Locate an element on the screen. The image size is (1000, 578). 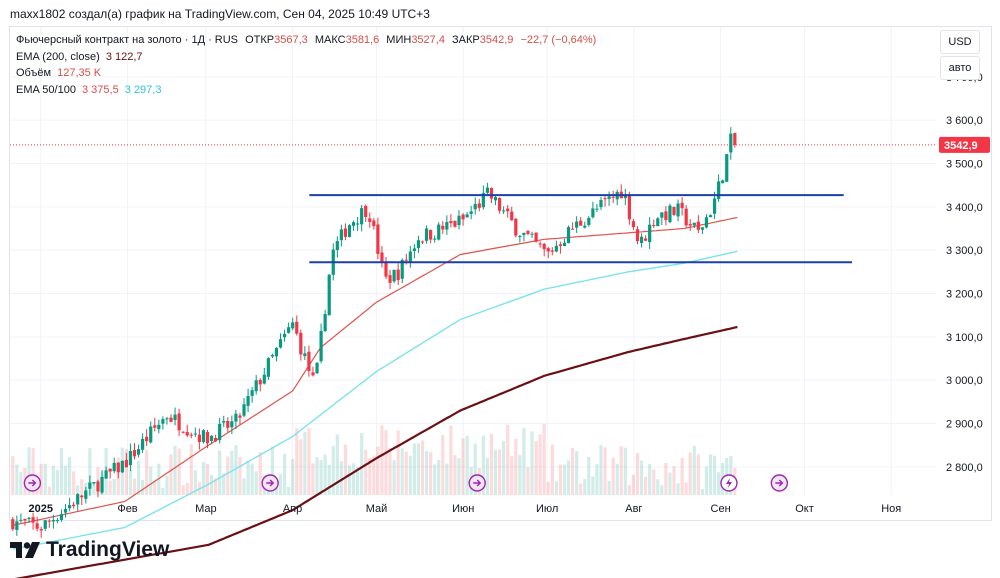
legend-ema50-100-row: EMA 50/100 3 375,5 3 297,3 is located at coordinates (306, 90).